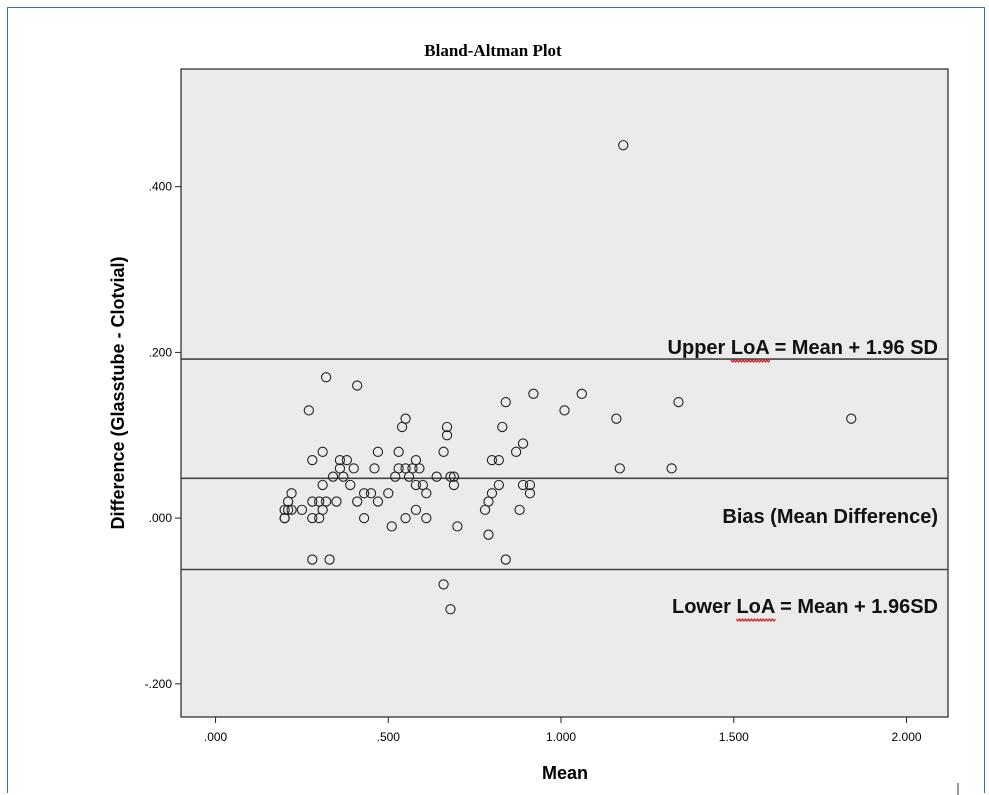  Describe the element at coordinates (563, 730) in the screenshot. I see `x-axis-ticks: .000 .500 1.000 1.500 2.000` at that location.